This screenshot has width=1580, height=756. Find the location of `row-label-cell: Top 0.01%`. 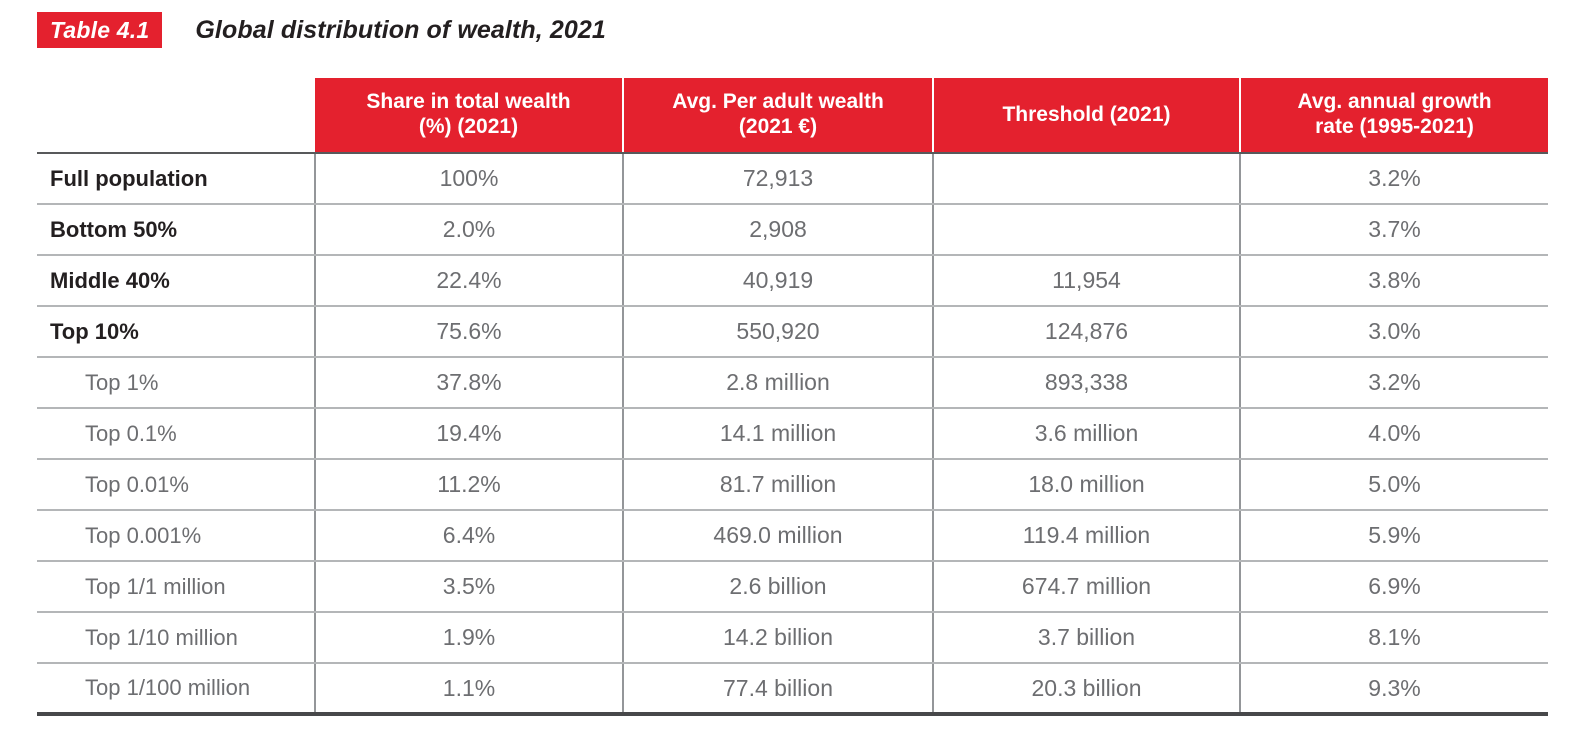

row-label-cell: Top 0.01% is located at coordinates (176, 485).